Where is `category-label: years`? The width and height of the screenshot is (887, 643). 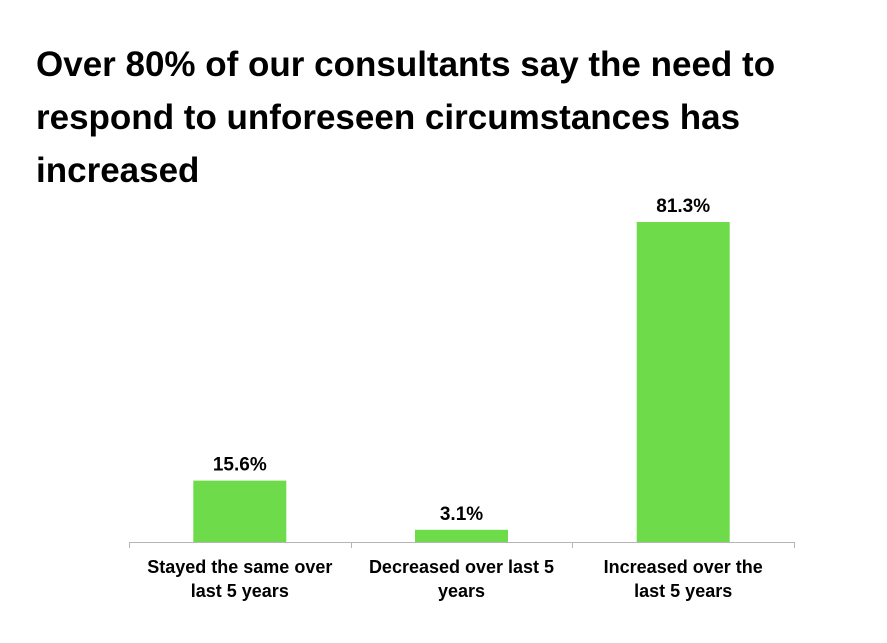 category-label: years is located at coordinates (461, 591).